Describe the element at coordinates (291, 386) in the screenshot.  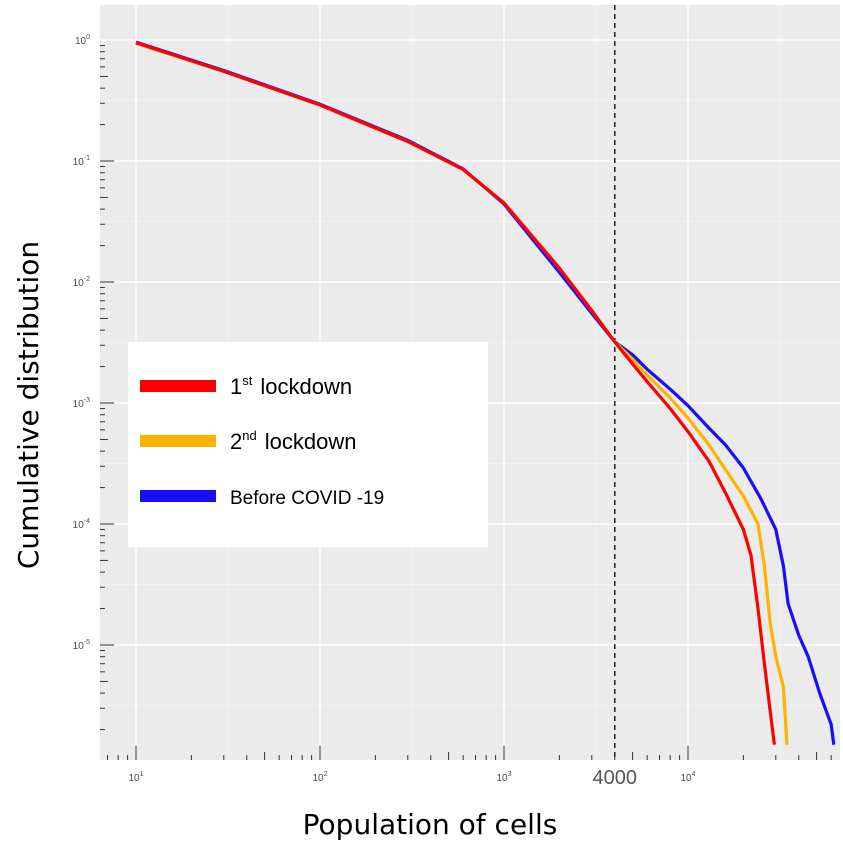
I see `legend-label-1: 1st lockdown` at that location.